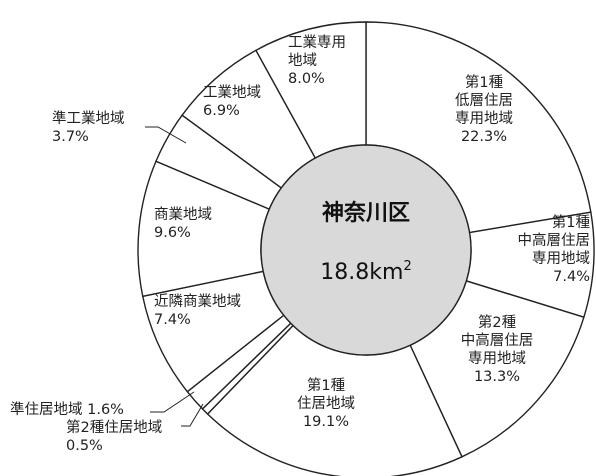  Describe the element at coordinates (197, 301) in the screenshot. I see `segment-label-line: 近隣商業地域` at that location.